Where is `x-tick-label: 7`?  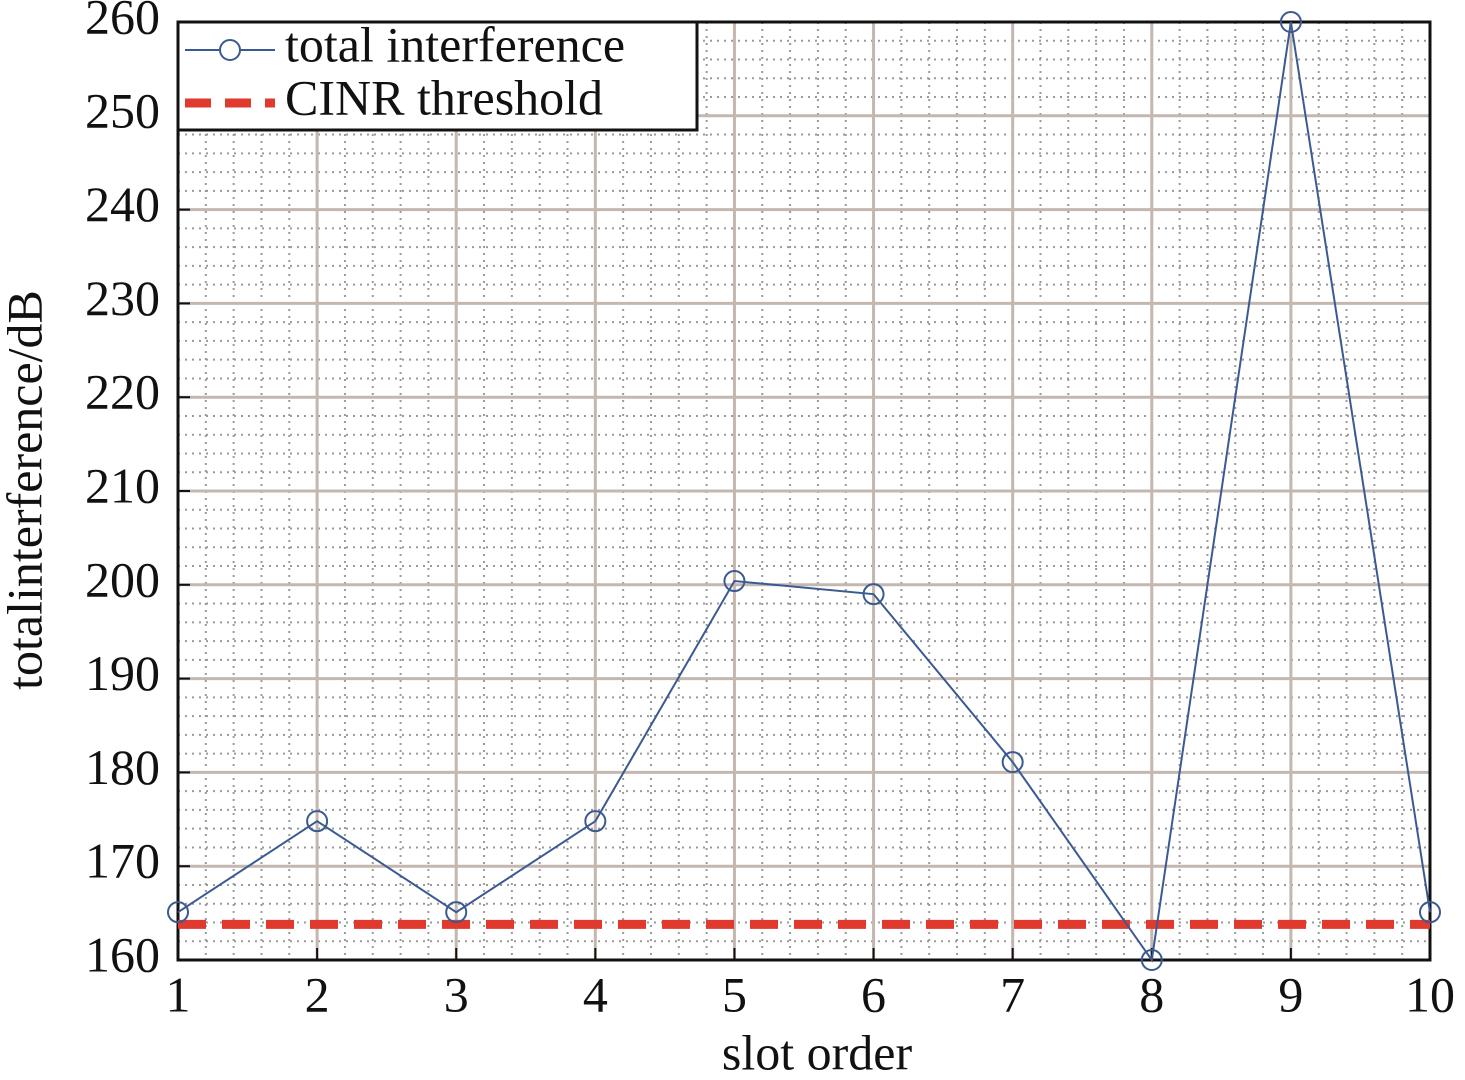
x-tick-label: 7 is located at coordinates (1012, 994).